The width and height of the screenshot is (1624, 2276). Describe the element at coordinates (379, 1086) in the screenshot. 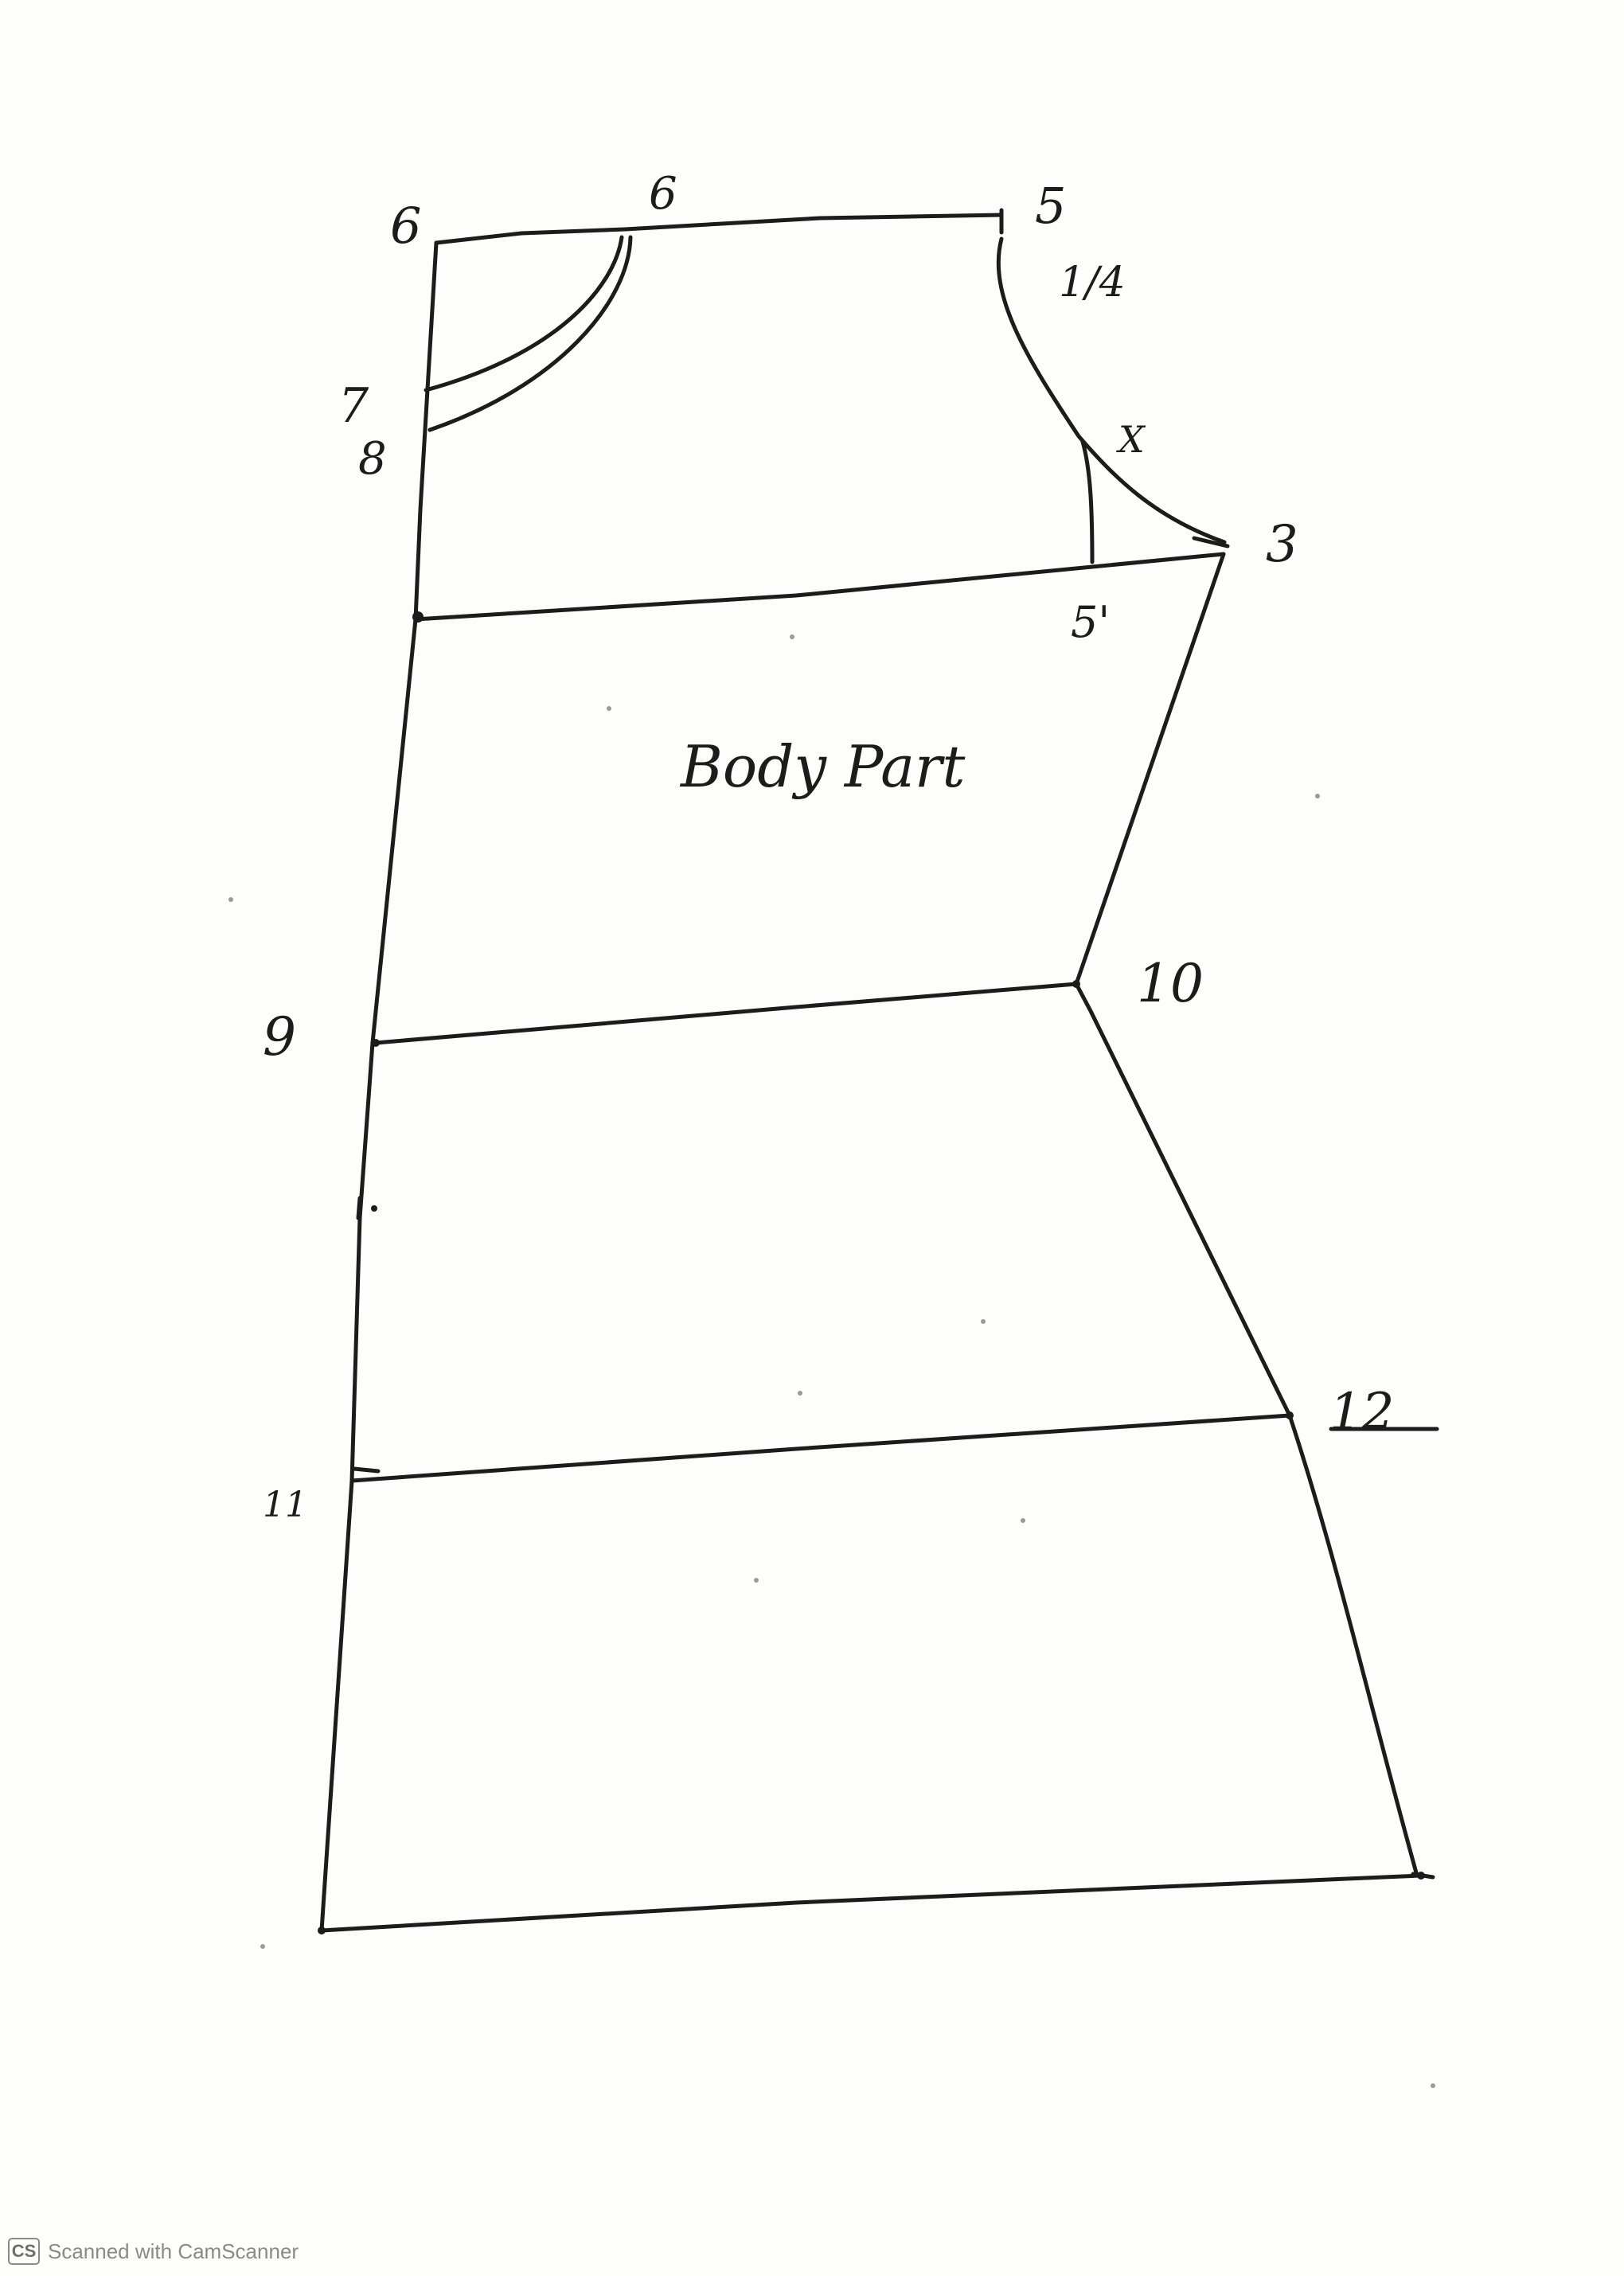

I see `left-side-line` at that location.